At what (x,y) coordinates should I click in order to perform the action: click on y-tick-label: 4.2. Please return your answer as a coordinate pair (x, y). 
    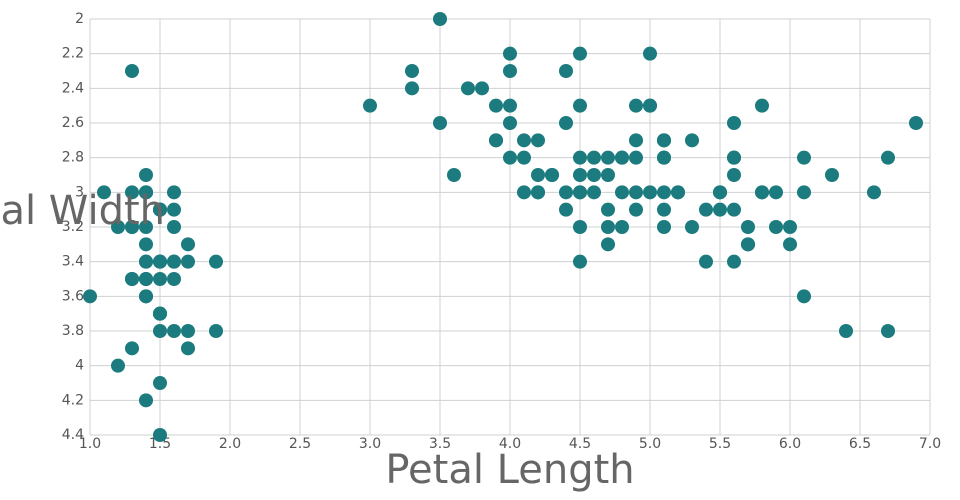
    Looking at the image, I should click on (73, 400).